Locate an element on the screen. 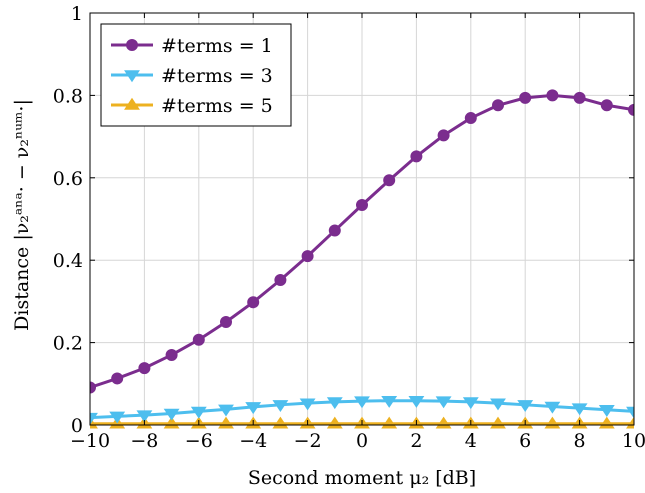 This screenshot has height=493, width=645. x-tick-label: 2 is located at coordinates (416, 441).